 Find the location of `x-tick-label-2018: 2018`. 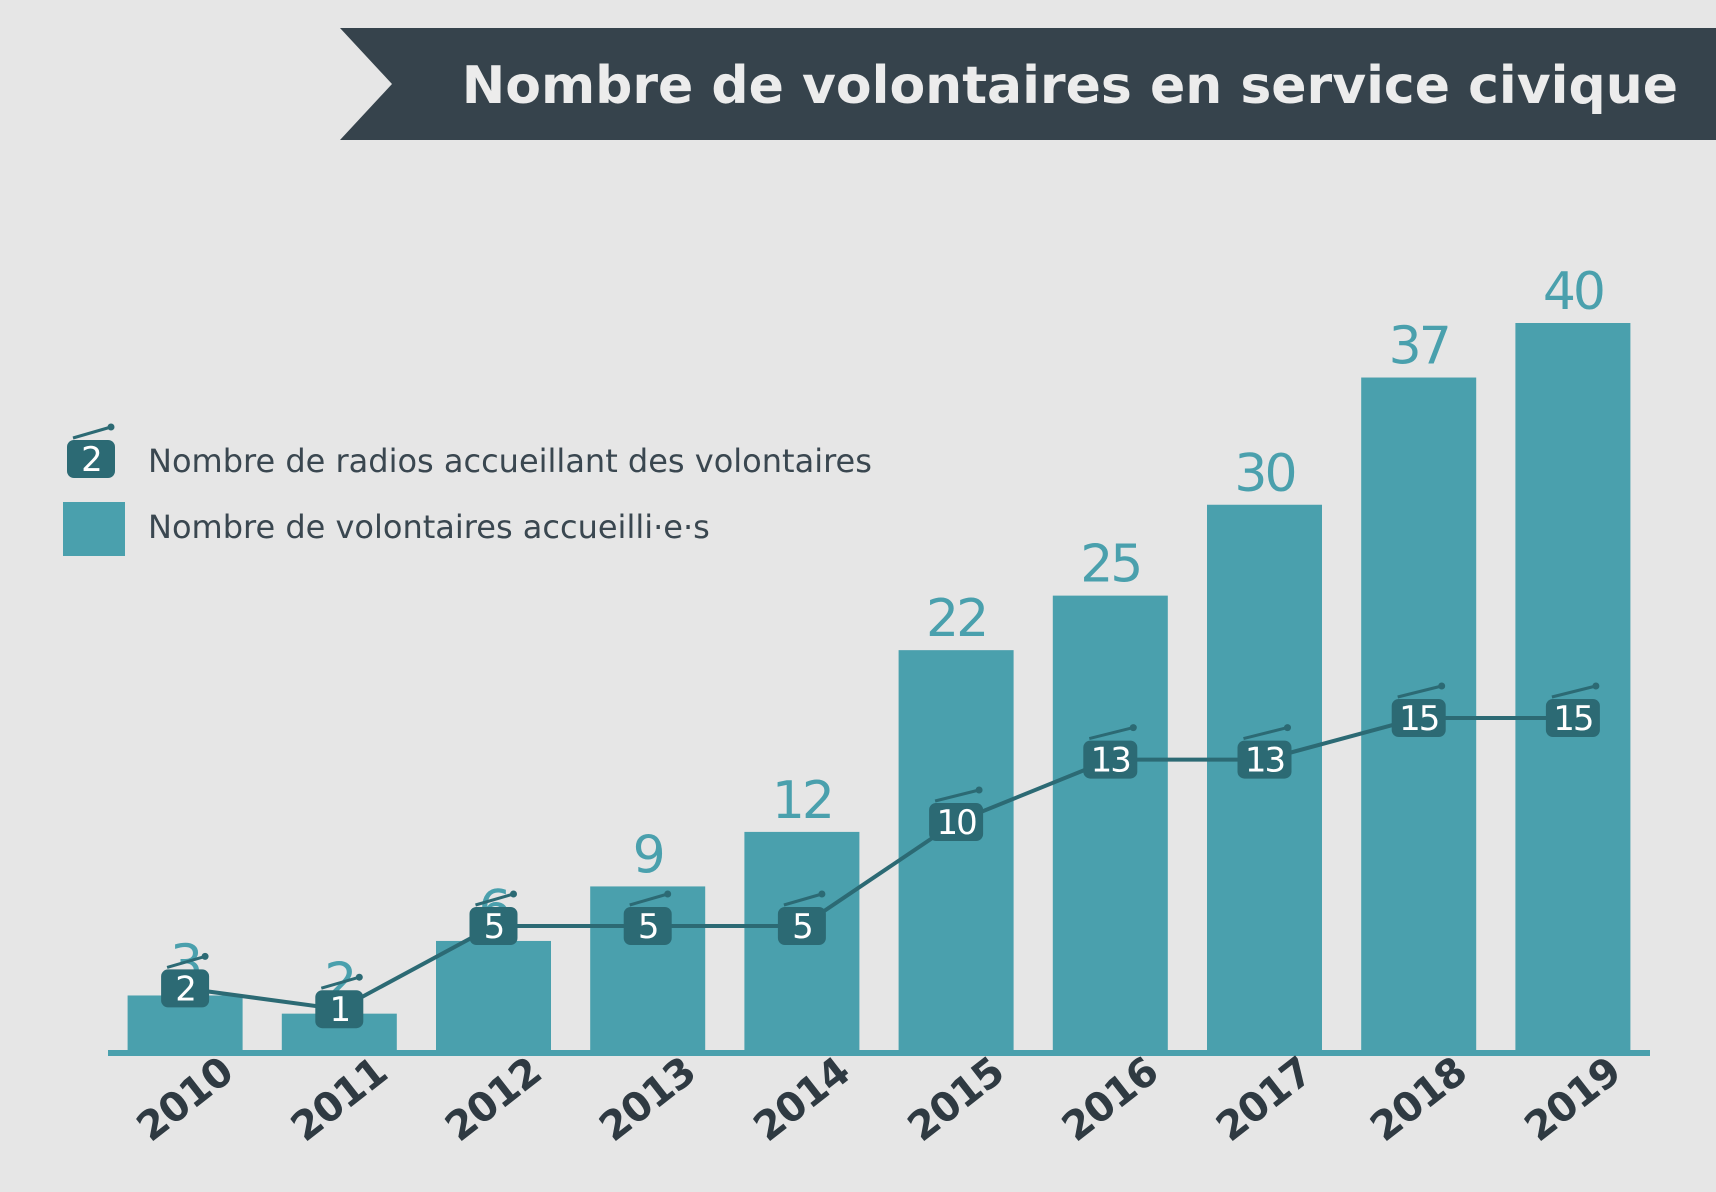

x-tick-label-2018: 2018 is located at coordinates (1418, 1100).